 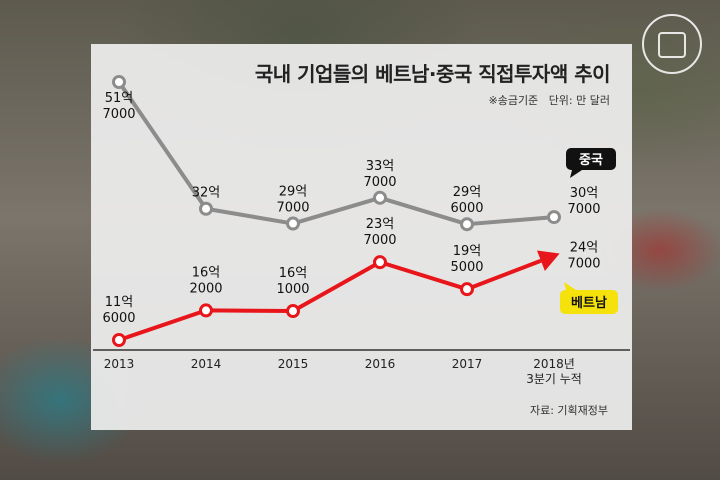 What do you see at coordinates (293, 364) in the screenshot?
I see `x-tick-label: 2015` at bounding box center [293, 364].